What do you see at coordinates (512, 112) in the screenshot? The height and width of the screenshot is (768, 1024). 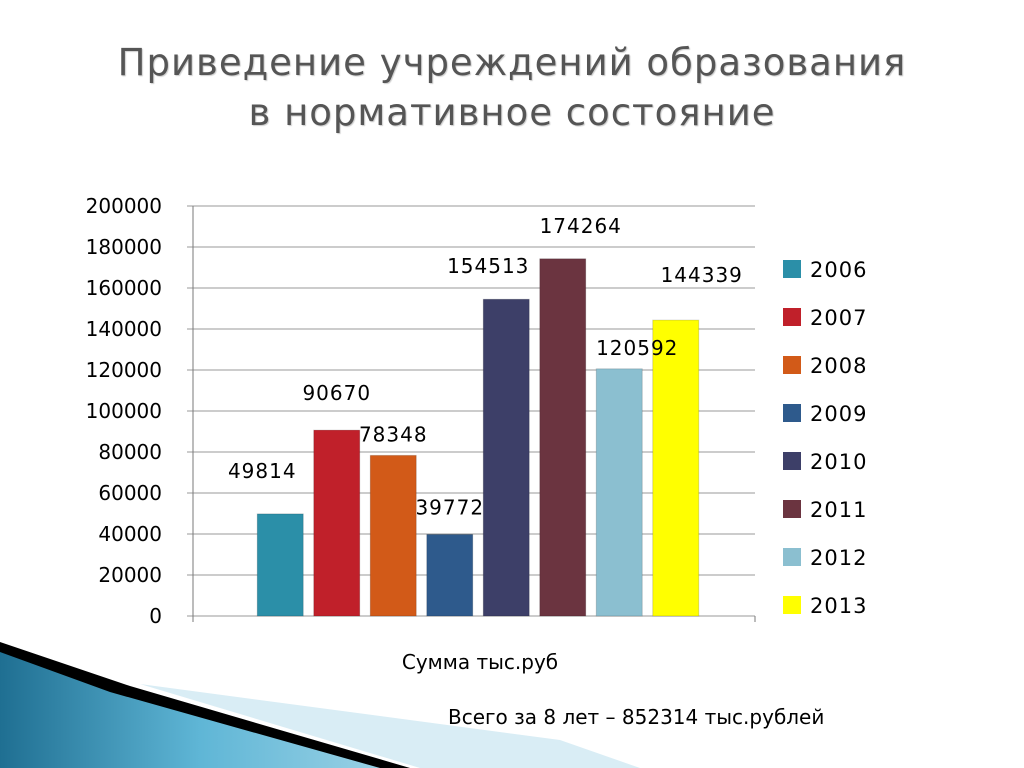 I see `title-line-2: в нормативное состояние` at bounding box center [512, 112].